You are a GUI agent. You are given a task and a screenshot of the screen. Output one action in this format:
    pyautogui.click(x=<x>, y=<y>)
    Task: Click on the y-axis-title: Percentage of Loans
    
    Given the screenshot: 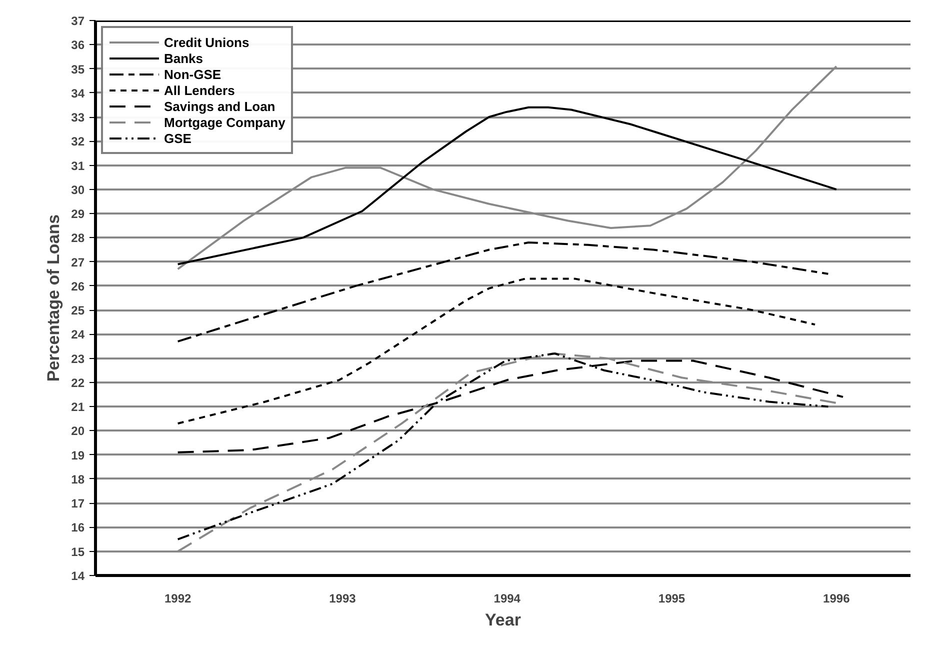 What is the action you would take?
    pyautogui.click(x=54, y=298)
    